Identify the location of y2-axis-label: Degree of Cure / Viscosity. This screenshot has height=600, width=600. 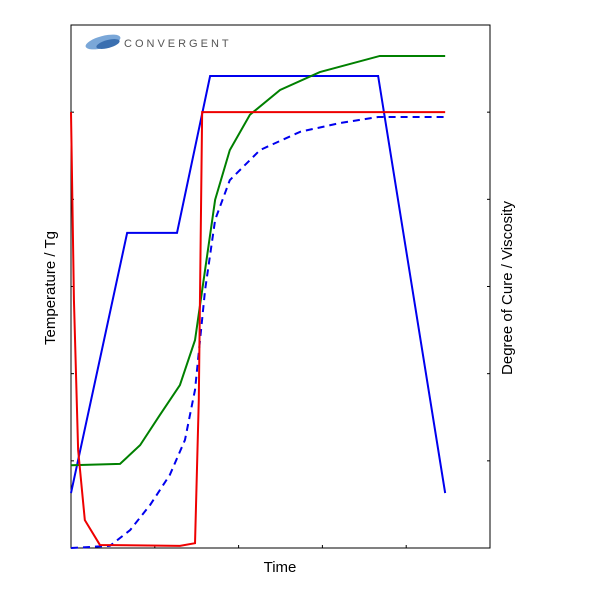
(507, 288).